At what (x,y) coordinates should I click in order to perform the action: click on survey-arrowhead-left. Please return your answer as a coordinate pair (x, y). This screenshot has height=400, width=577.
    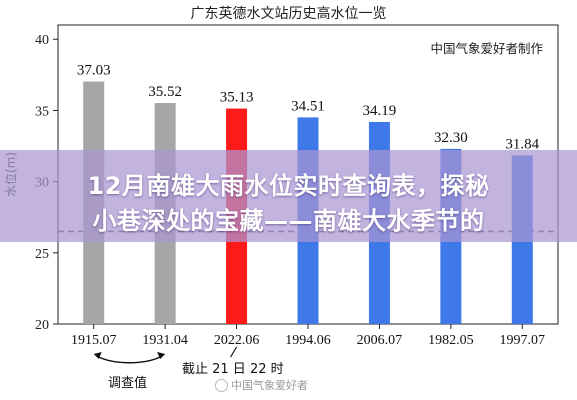
    Looking at the image, I should click on (97, 355).